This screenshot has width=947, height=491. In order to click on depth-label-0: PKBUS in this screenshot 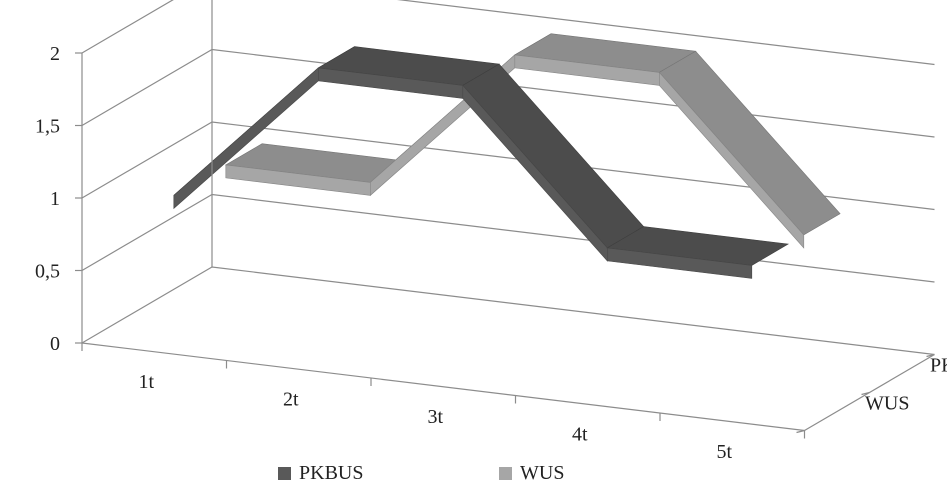, I will do `click(938, 366)`.